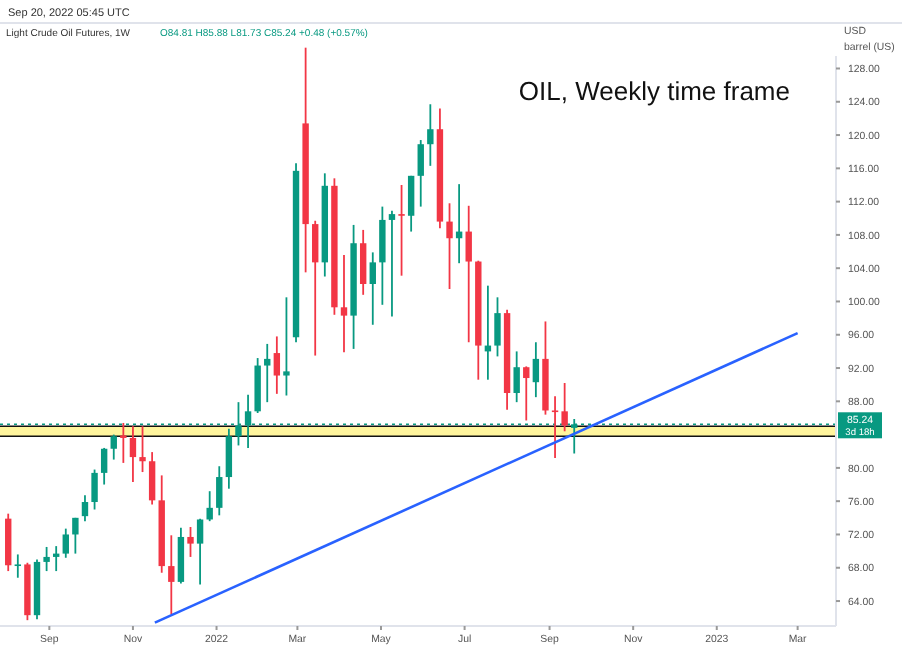 This screenshot has height=650, width=902. Describe the element at coordinates (654, 91) in the screenshot. I see `text: OIL, Weekly time frame` at that location.